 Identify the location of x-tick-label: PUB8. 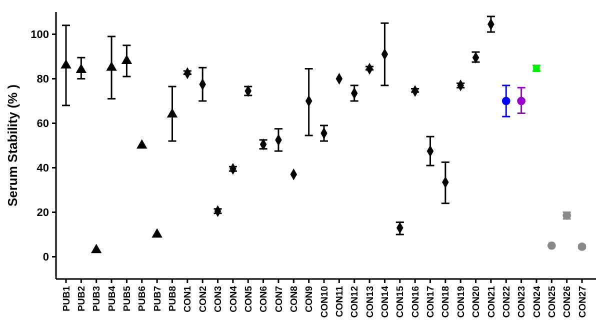
(173, 299).